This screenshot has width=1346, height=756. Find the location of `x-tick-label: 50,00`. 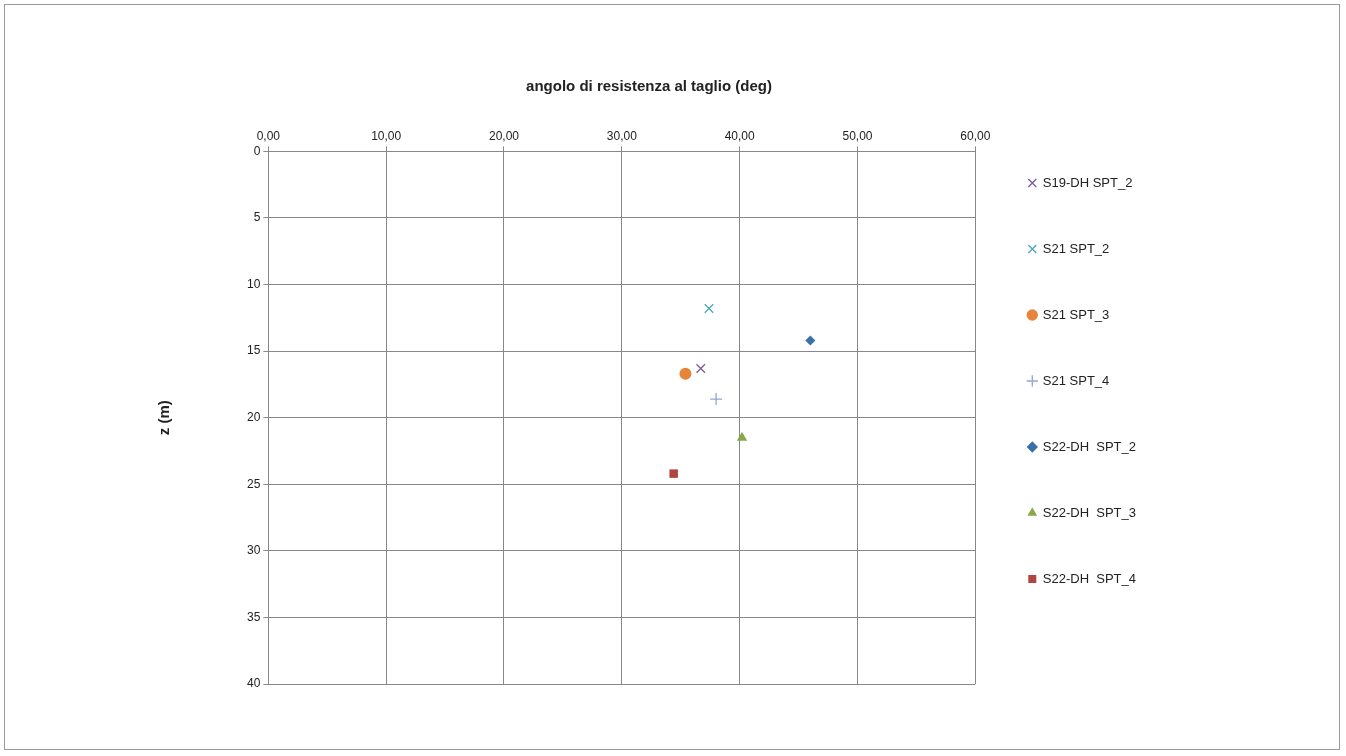

x-tick-label: 50,00 is located at coordinates (857, 135).